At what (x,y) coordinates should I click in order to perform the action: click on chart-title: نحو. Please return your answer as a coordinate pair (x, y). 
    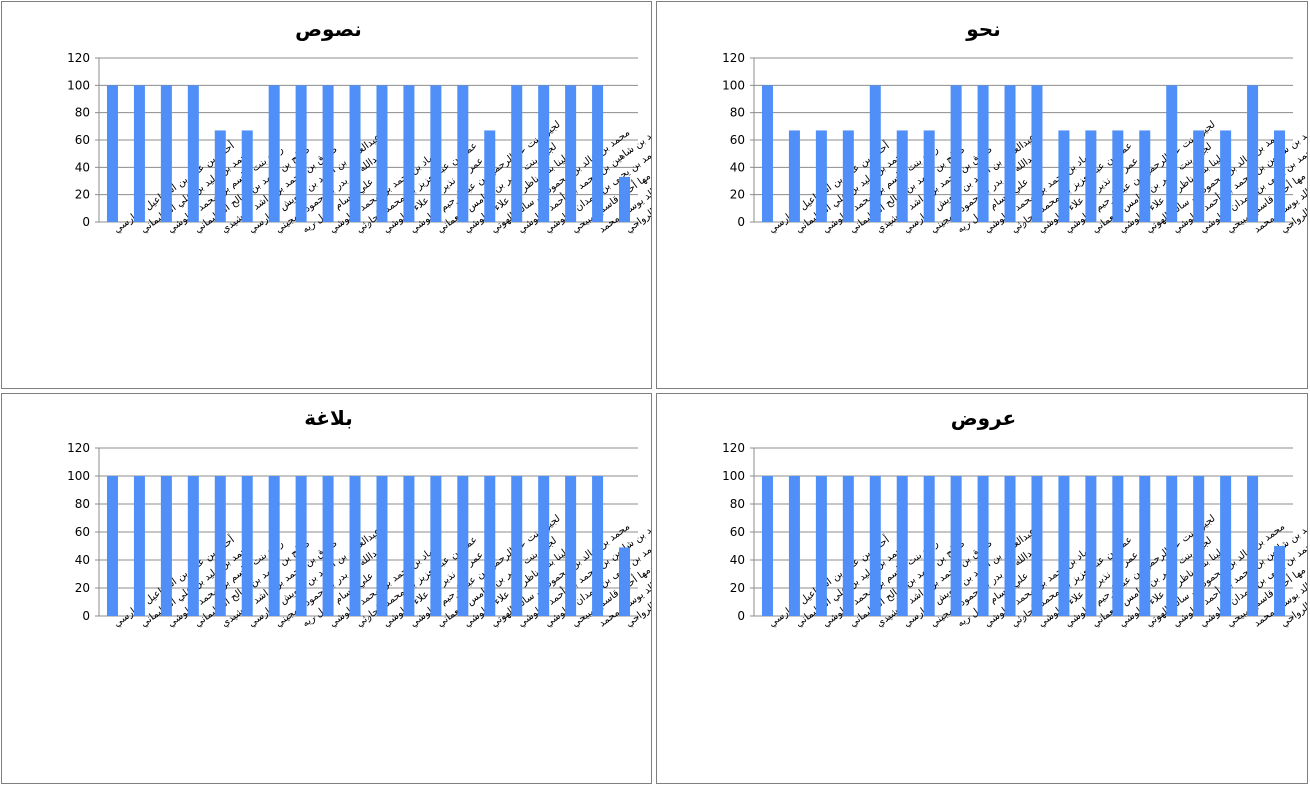
    Looking at the image, I should click on (982, 29).